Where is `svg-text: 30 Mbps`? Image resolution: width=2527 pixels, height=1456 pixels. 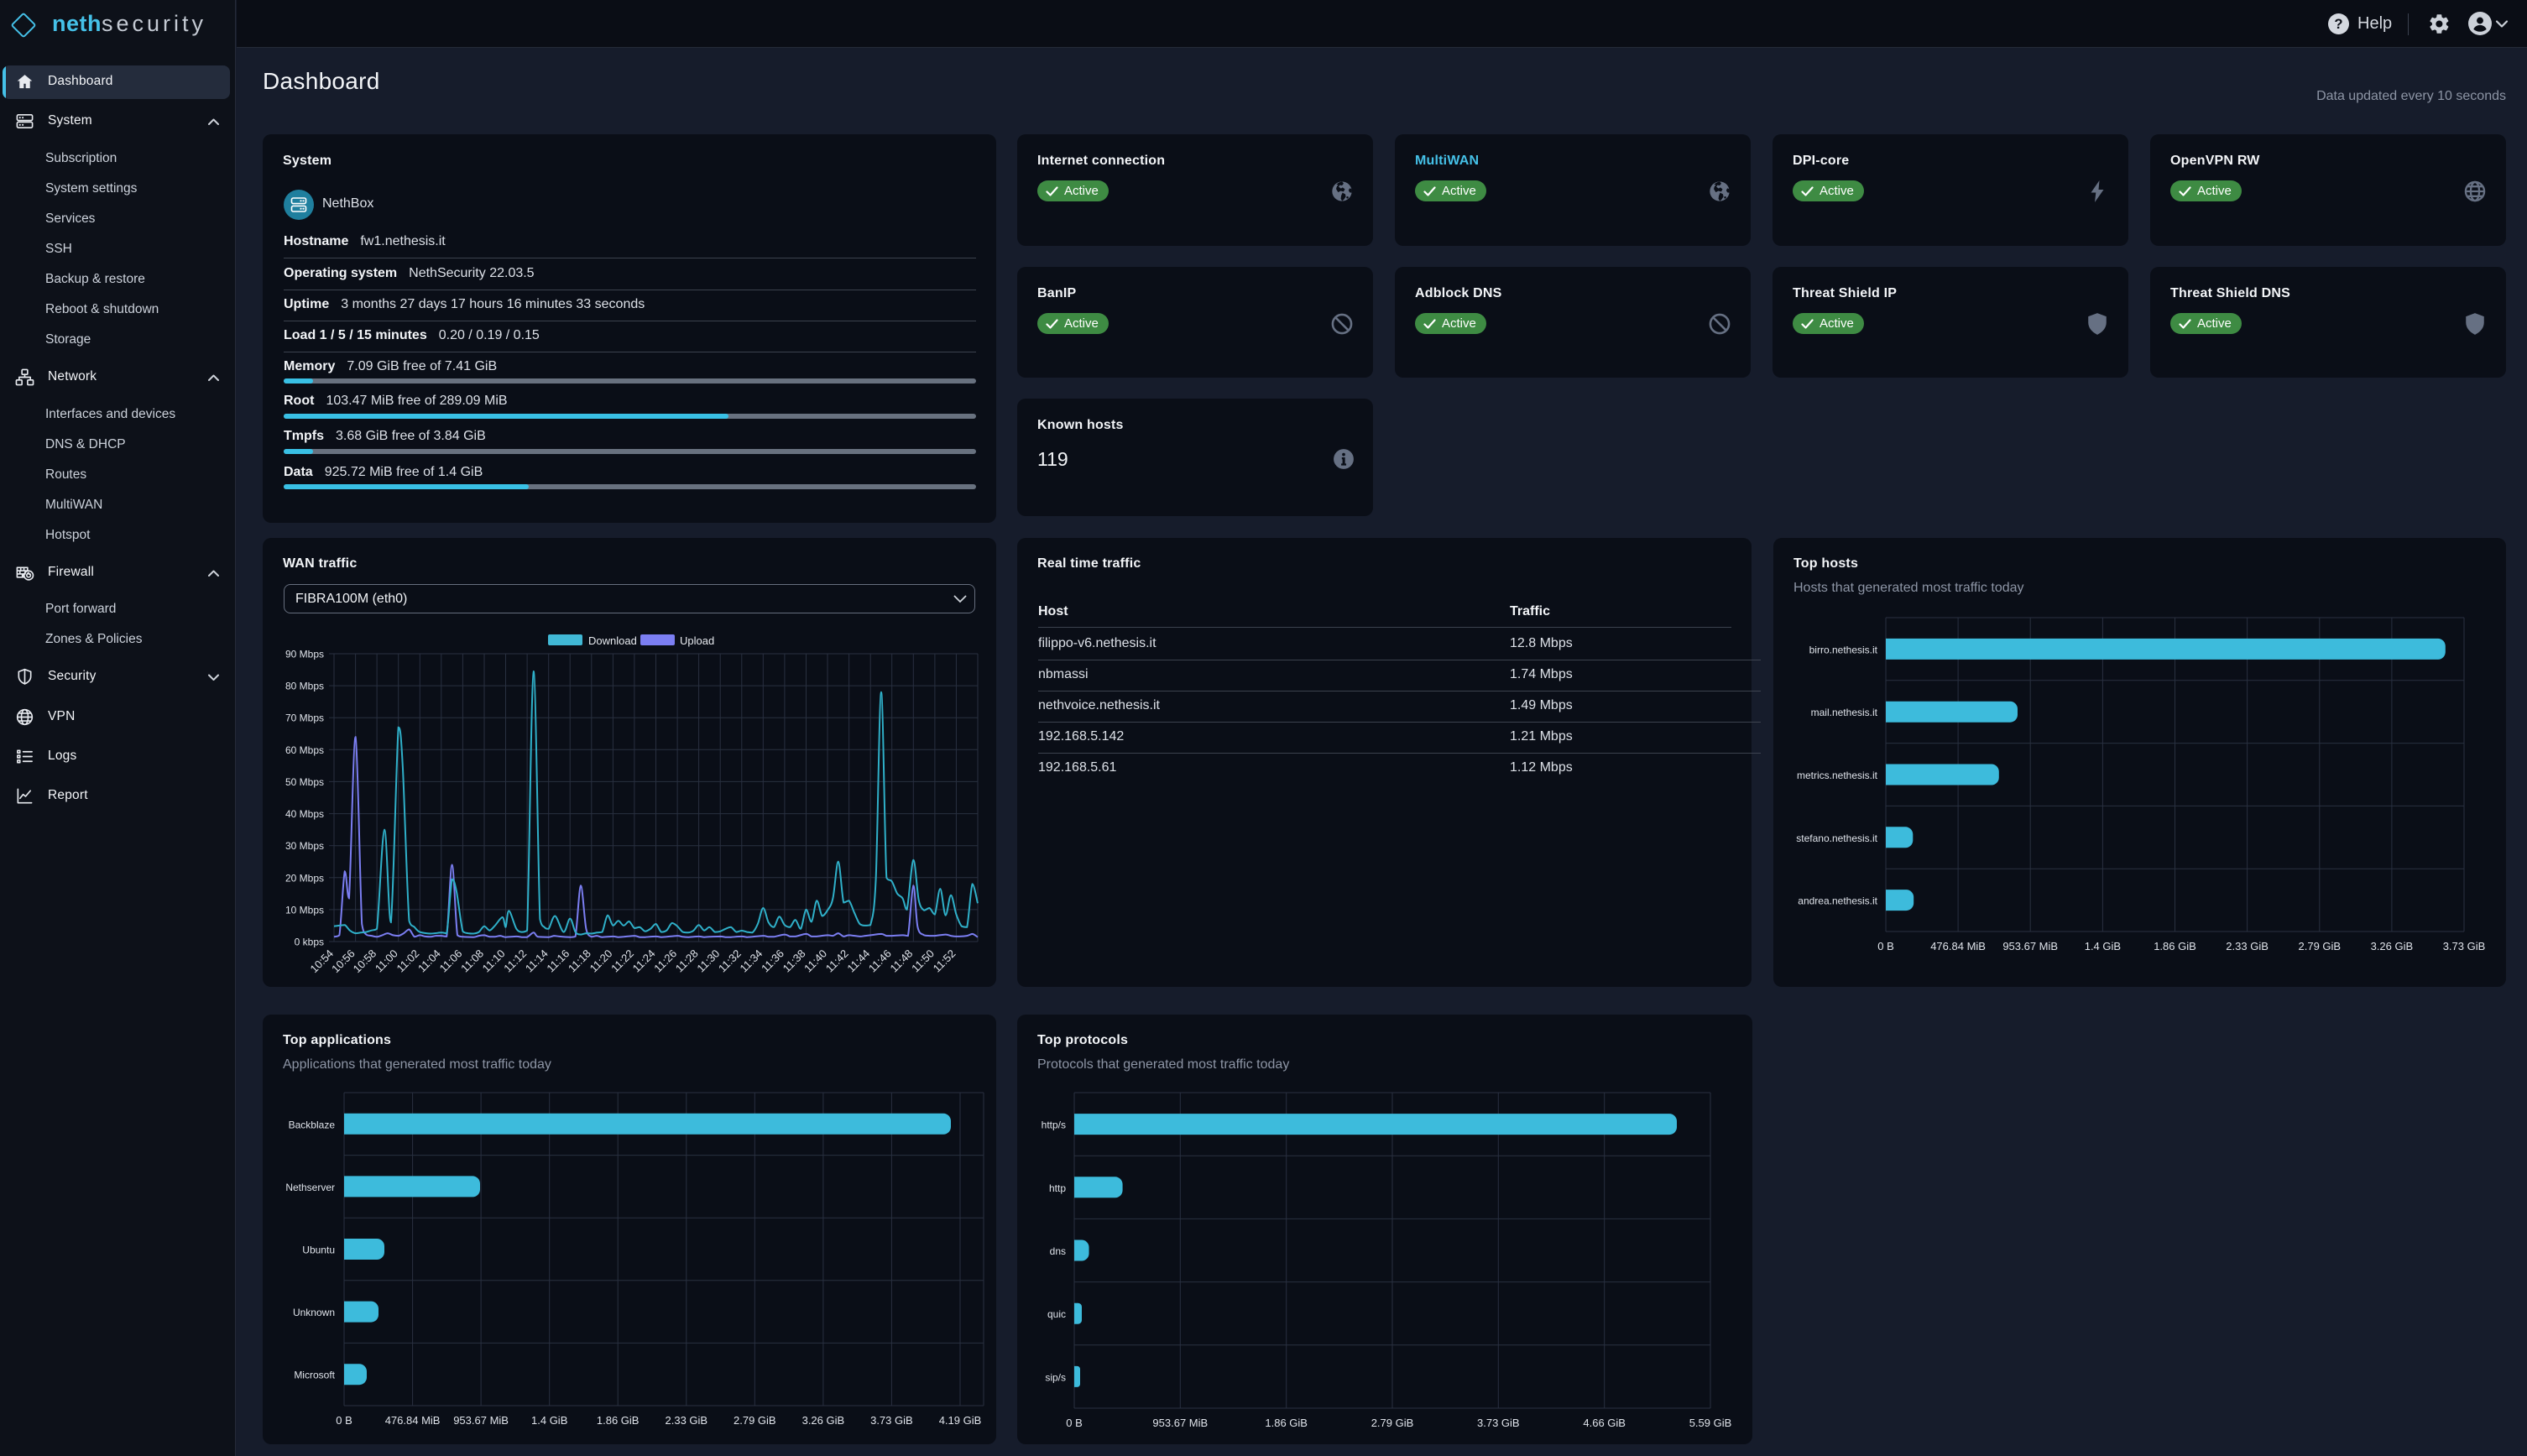 svg-text: 30 Mbps is located at coordinates (305, 846).